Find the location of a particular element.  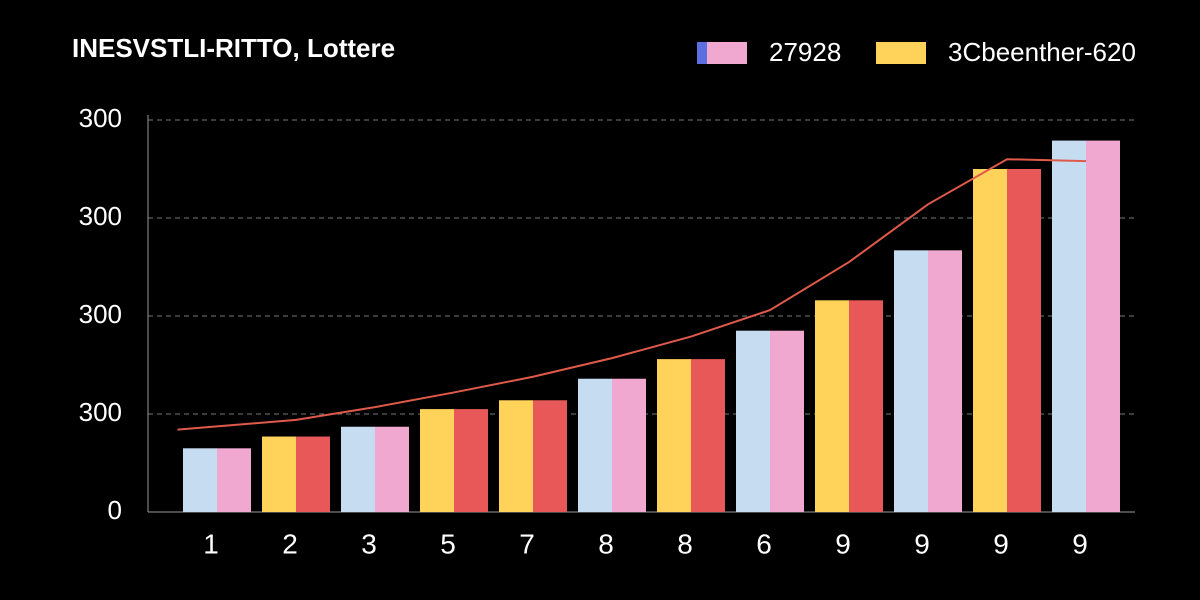

x-tick-label: 1 is located at coordinates (211, 543).